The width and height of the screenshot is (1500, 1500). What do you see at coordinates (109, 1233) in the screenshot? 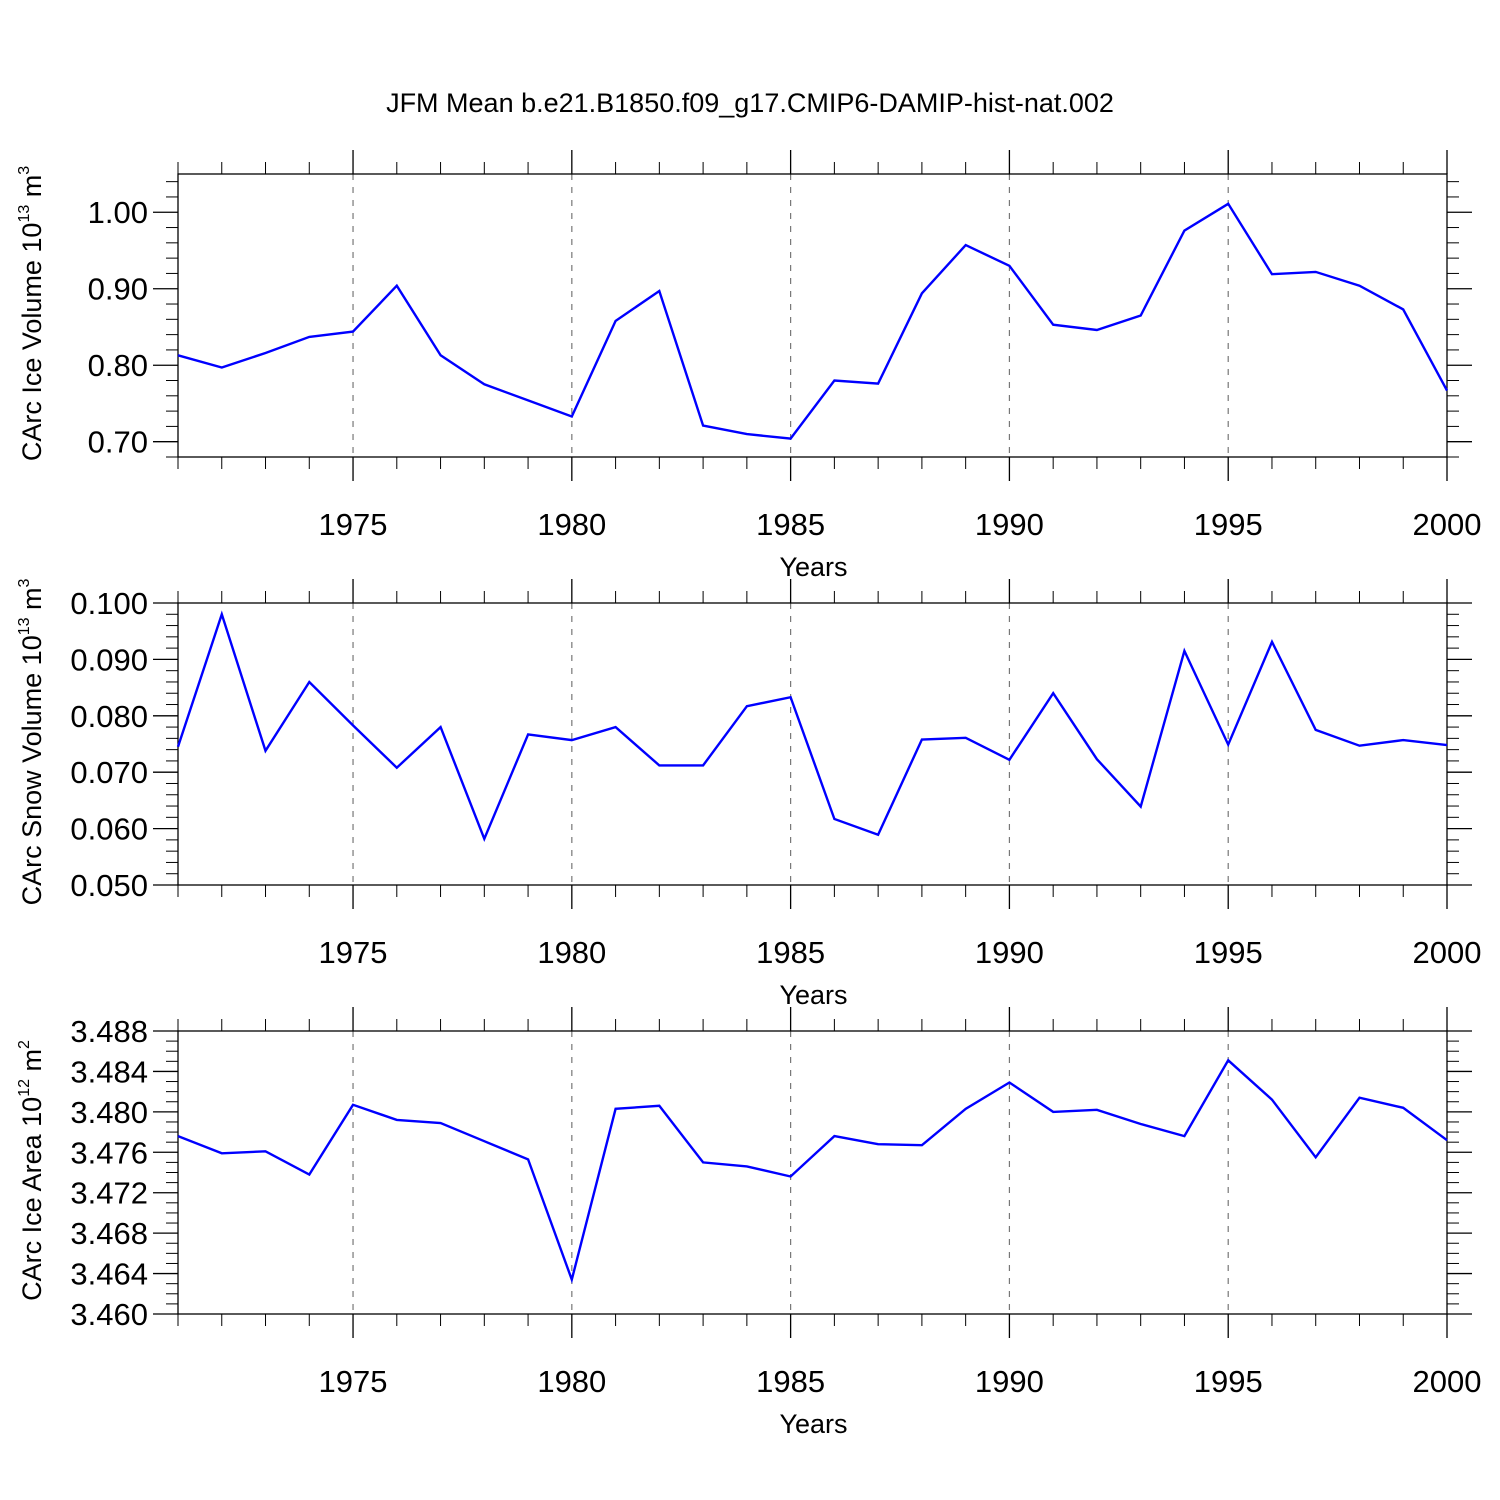
I see `y-tick-label: 3.468` at bounding box center [109, 1233].